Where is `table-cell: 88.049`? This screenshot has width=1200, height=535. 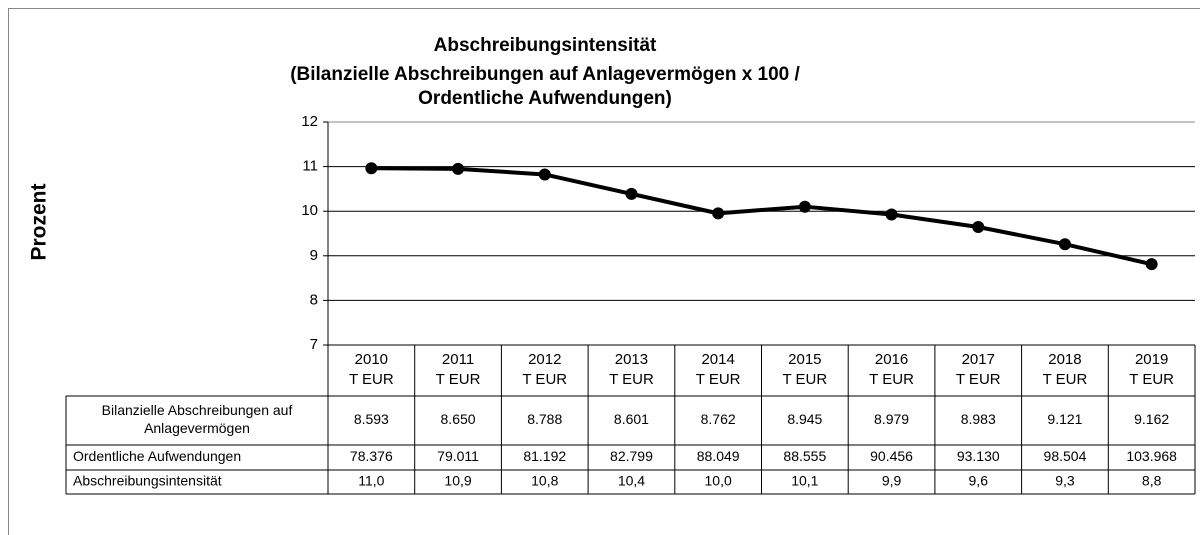
table-cell: 88.049 is located at coordinates (718, 456).